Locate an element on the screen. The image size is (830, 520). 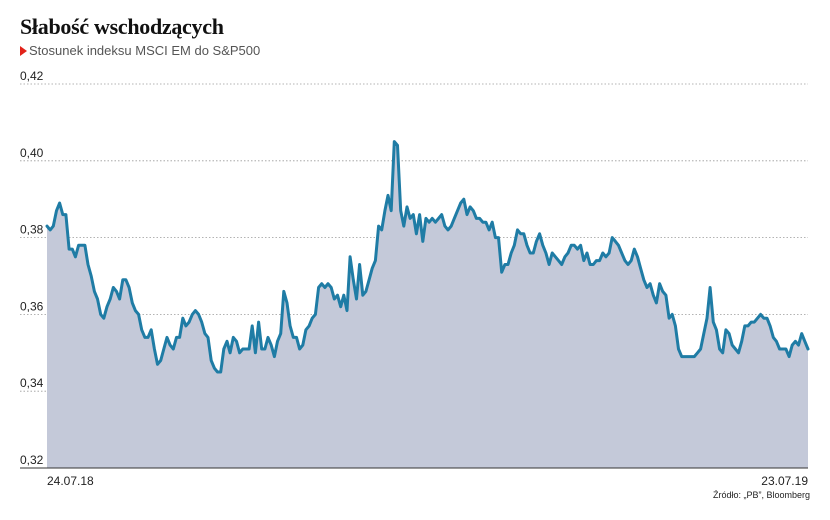
y-tick-label: 0,36 is located at coordinates (32, 306).